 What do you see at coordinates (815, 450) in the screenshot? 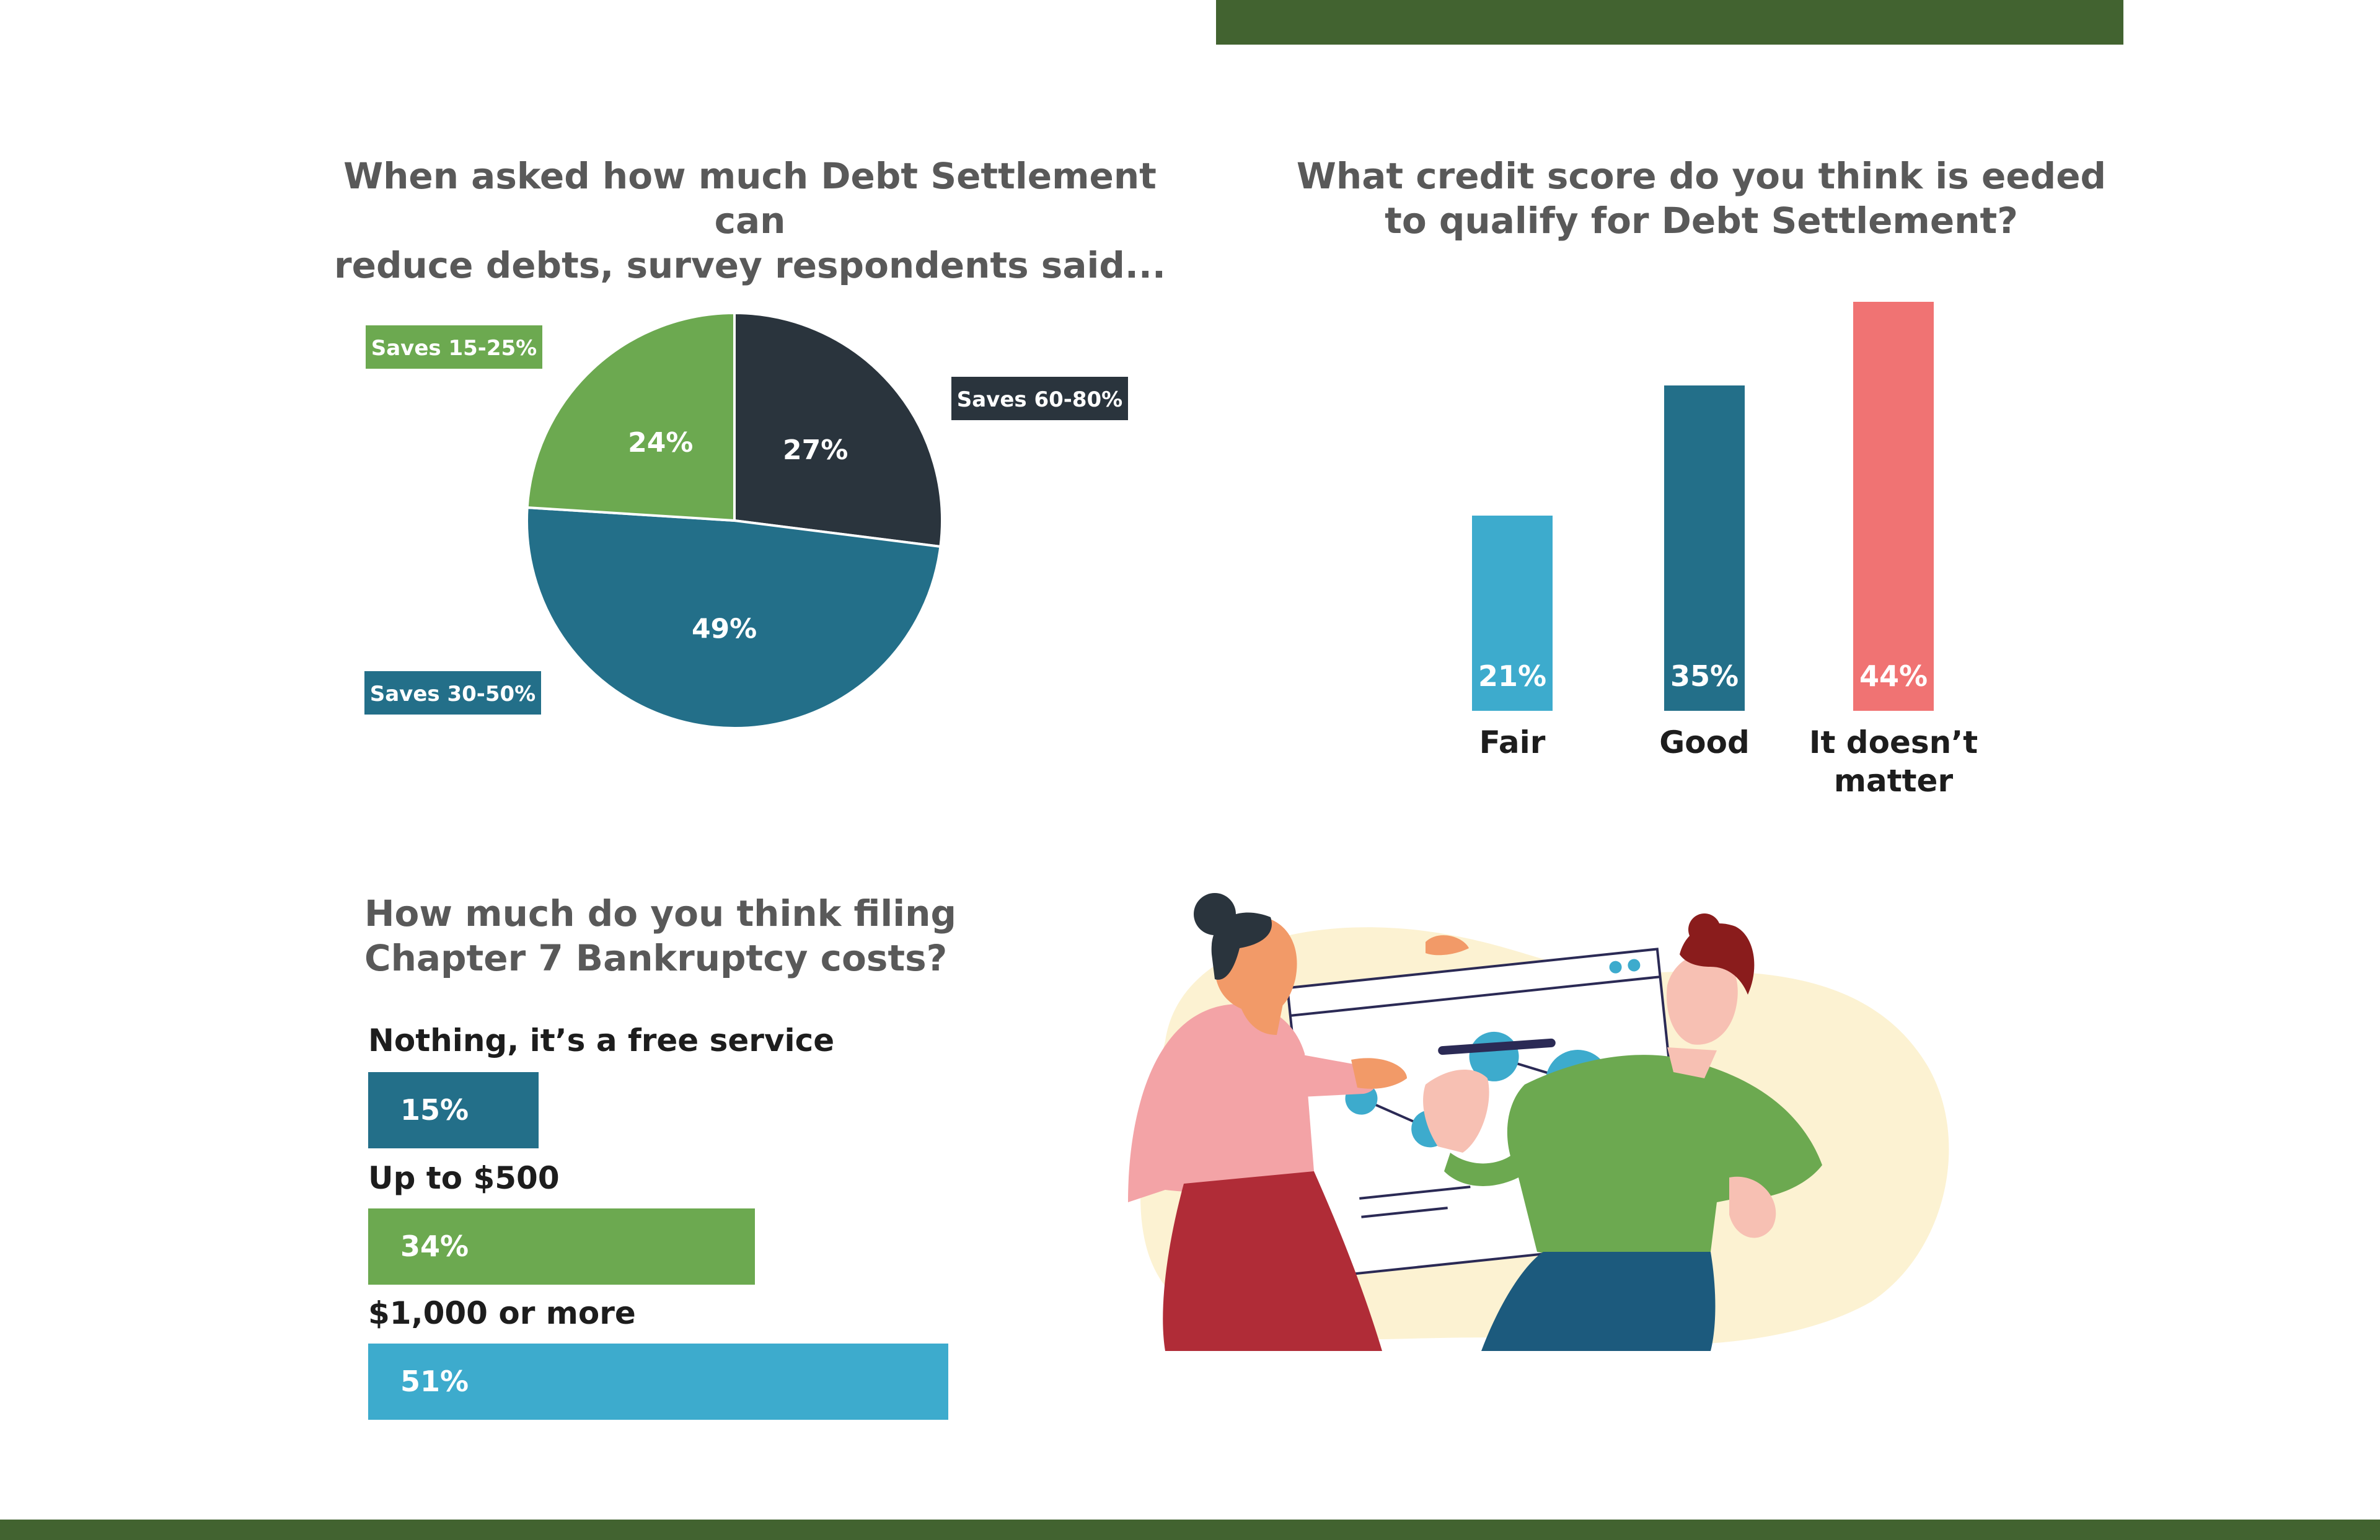
I see `pie-value-label: 27%` at bounding box center [815, 450].